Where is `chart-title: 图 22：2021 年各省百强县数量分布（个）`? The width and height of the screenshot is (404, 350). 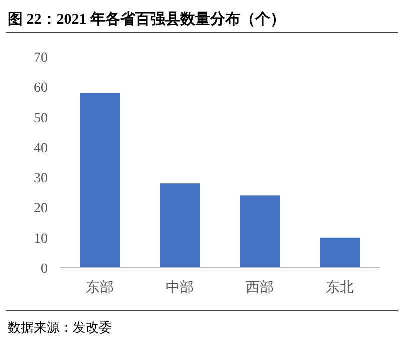
chart-title: 图 22：2021 年各省百强县数量分布（个） is located at coordinates (147, 19).